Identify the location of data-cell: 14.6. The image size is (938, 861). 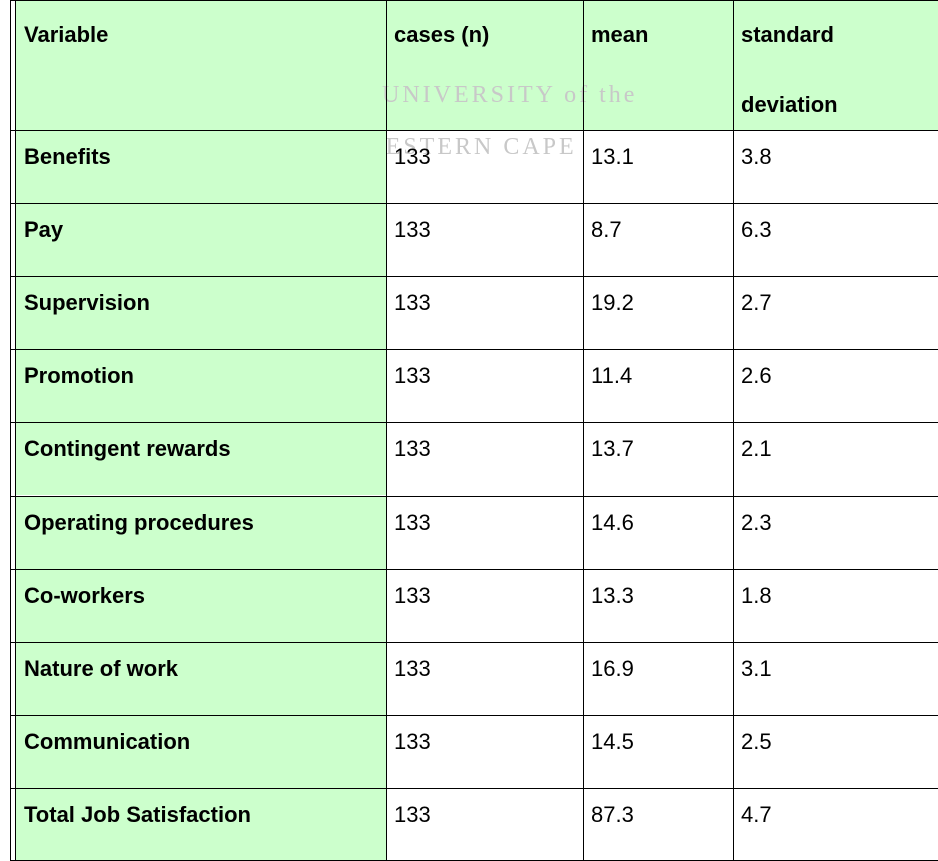
(612, 522).